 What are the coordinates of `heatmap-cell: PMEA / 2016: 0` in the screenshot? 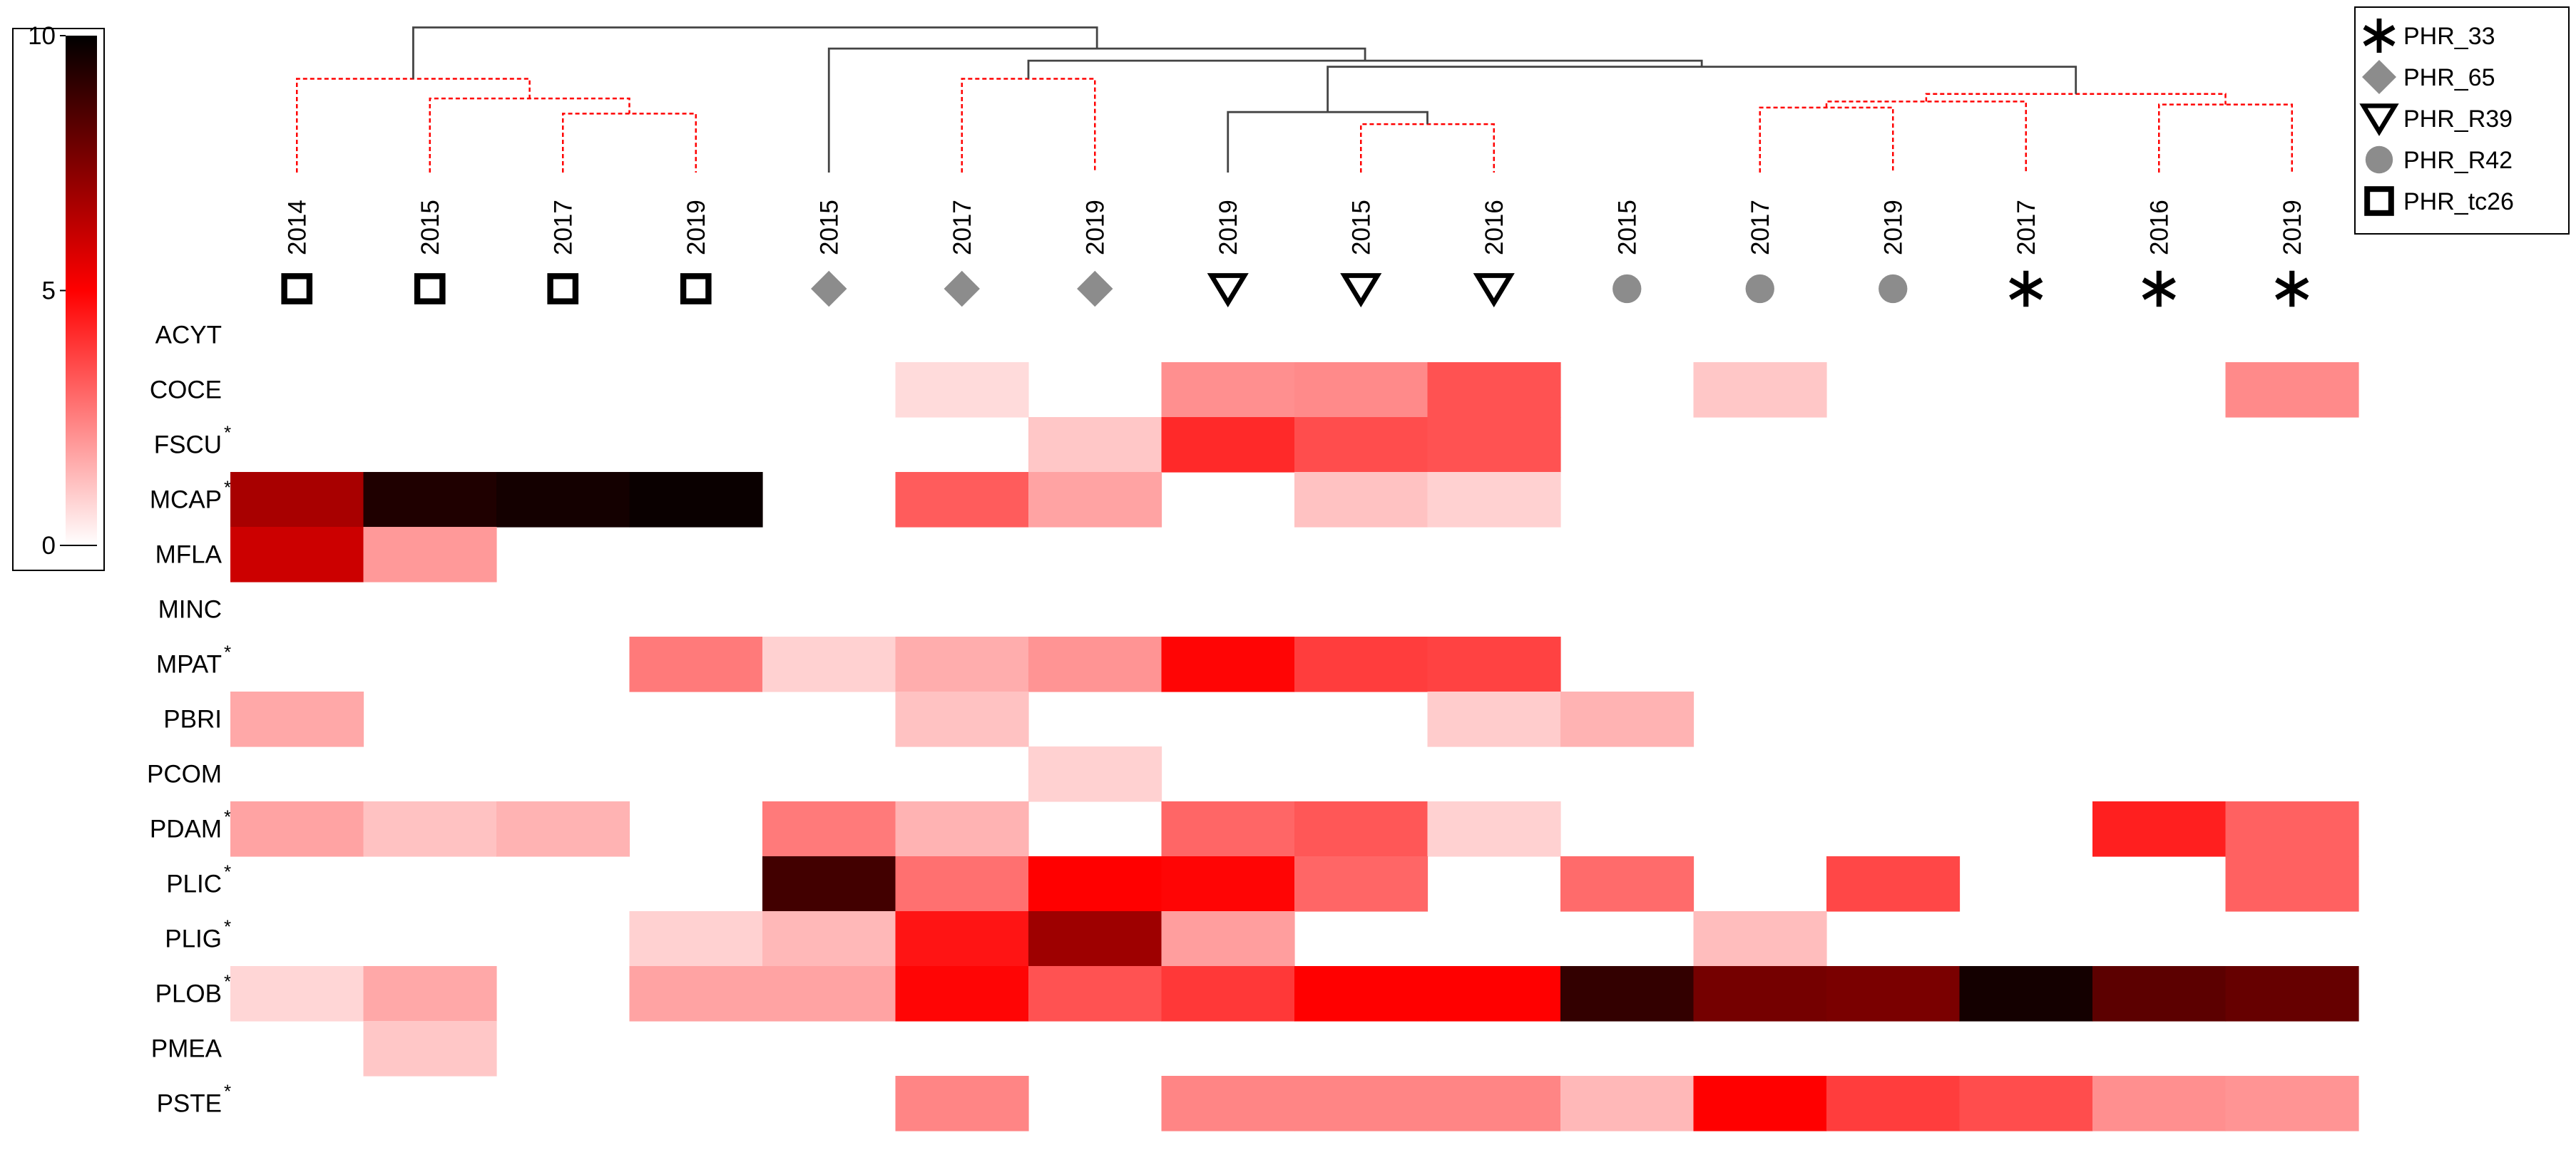 It's located at (1495, 1049).